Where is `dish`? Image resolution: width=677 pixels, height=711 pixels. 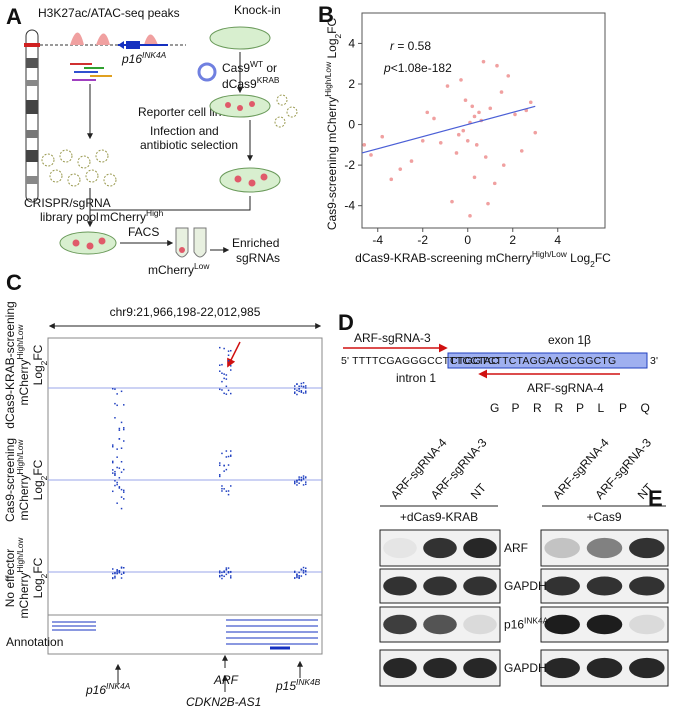
dish is located at coordinates (88, 243).